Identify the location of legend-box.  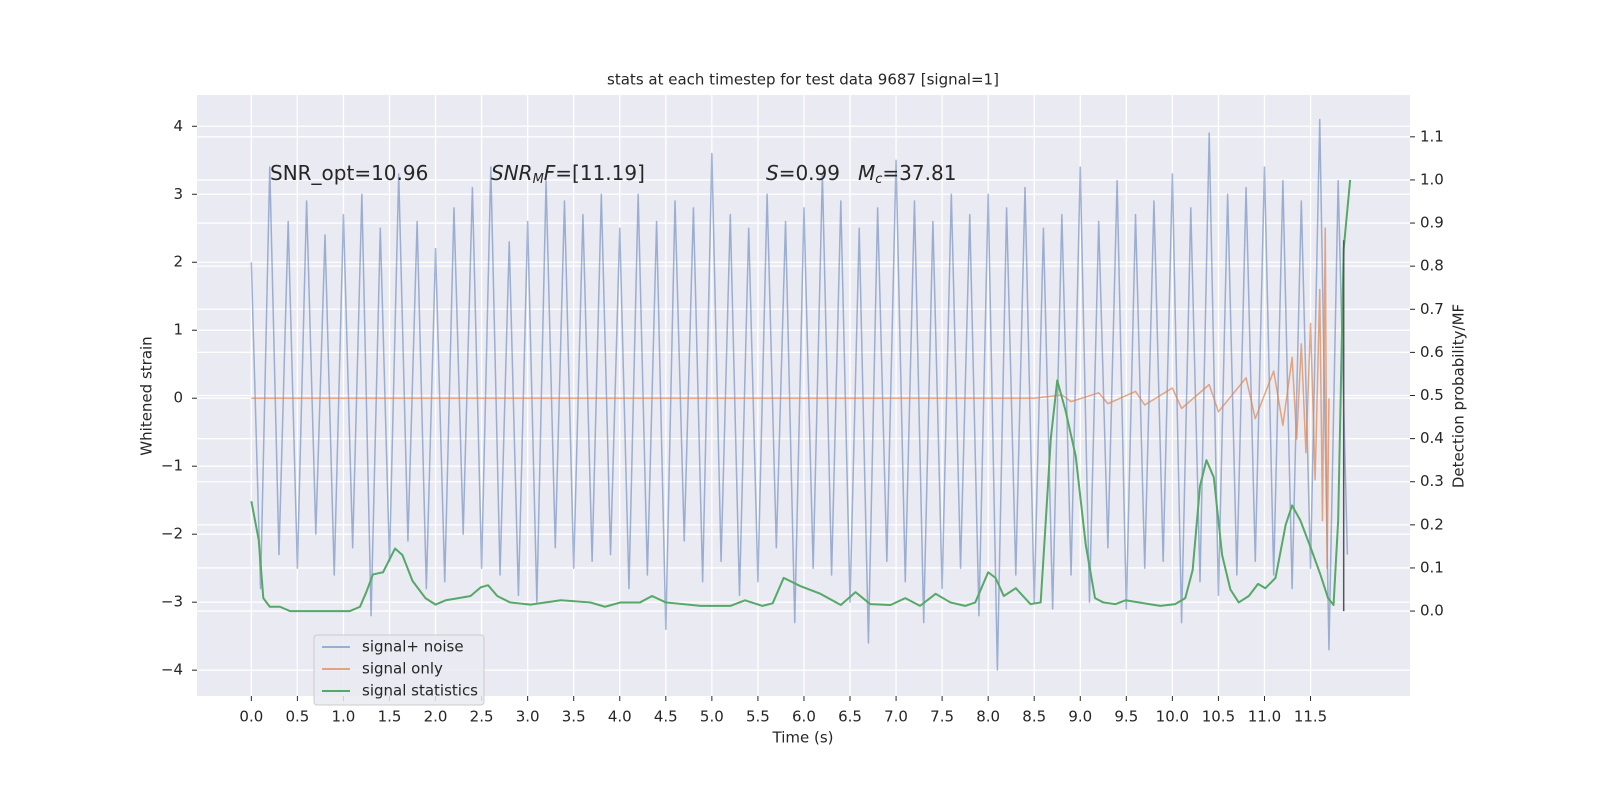
(399, 670).